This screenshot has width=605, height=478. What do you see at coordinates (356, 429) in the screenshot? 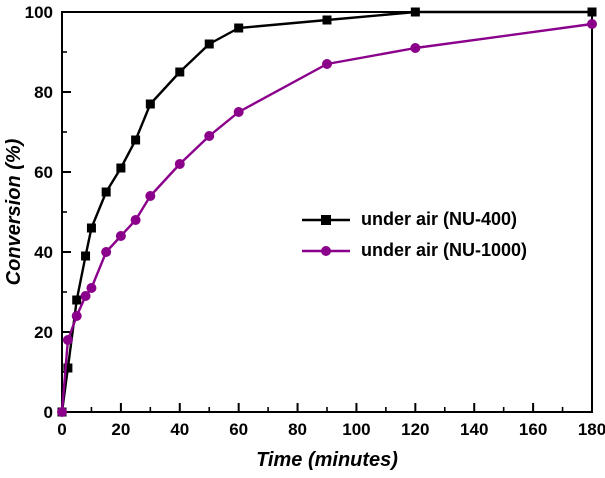
I see `x-tick-label: 100` at bounding box center [356, 429].